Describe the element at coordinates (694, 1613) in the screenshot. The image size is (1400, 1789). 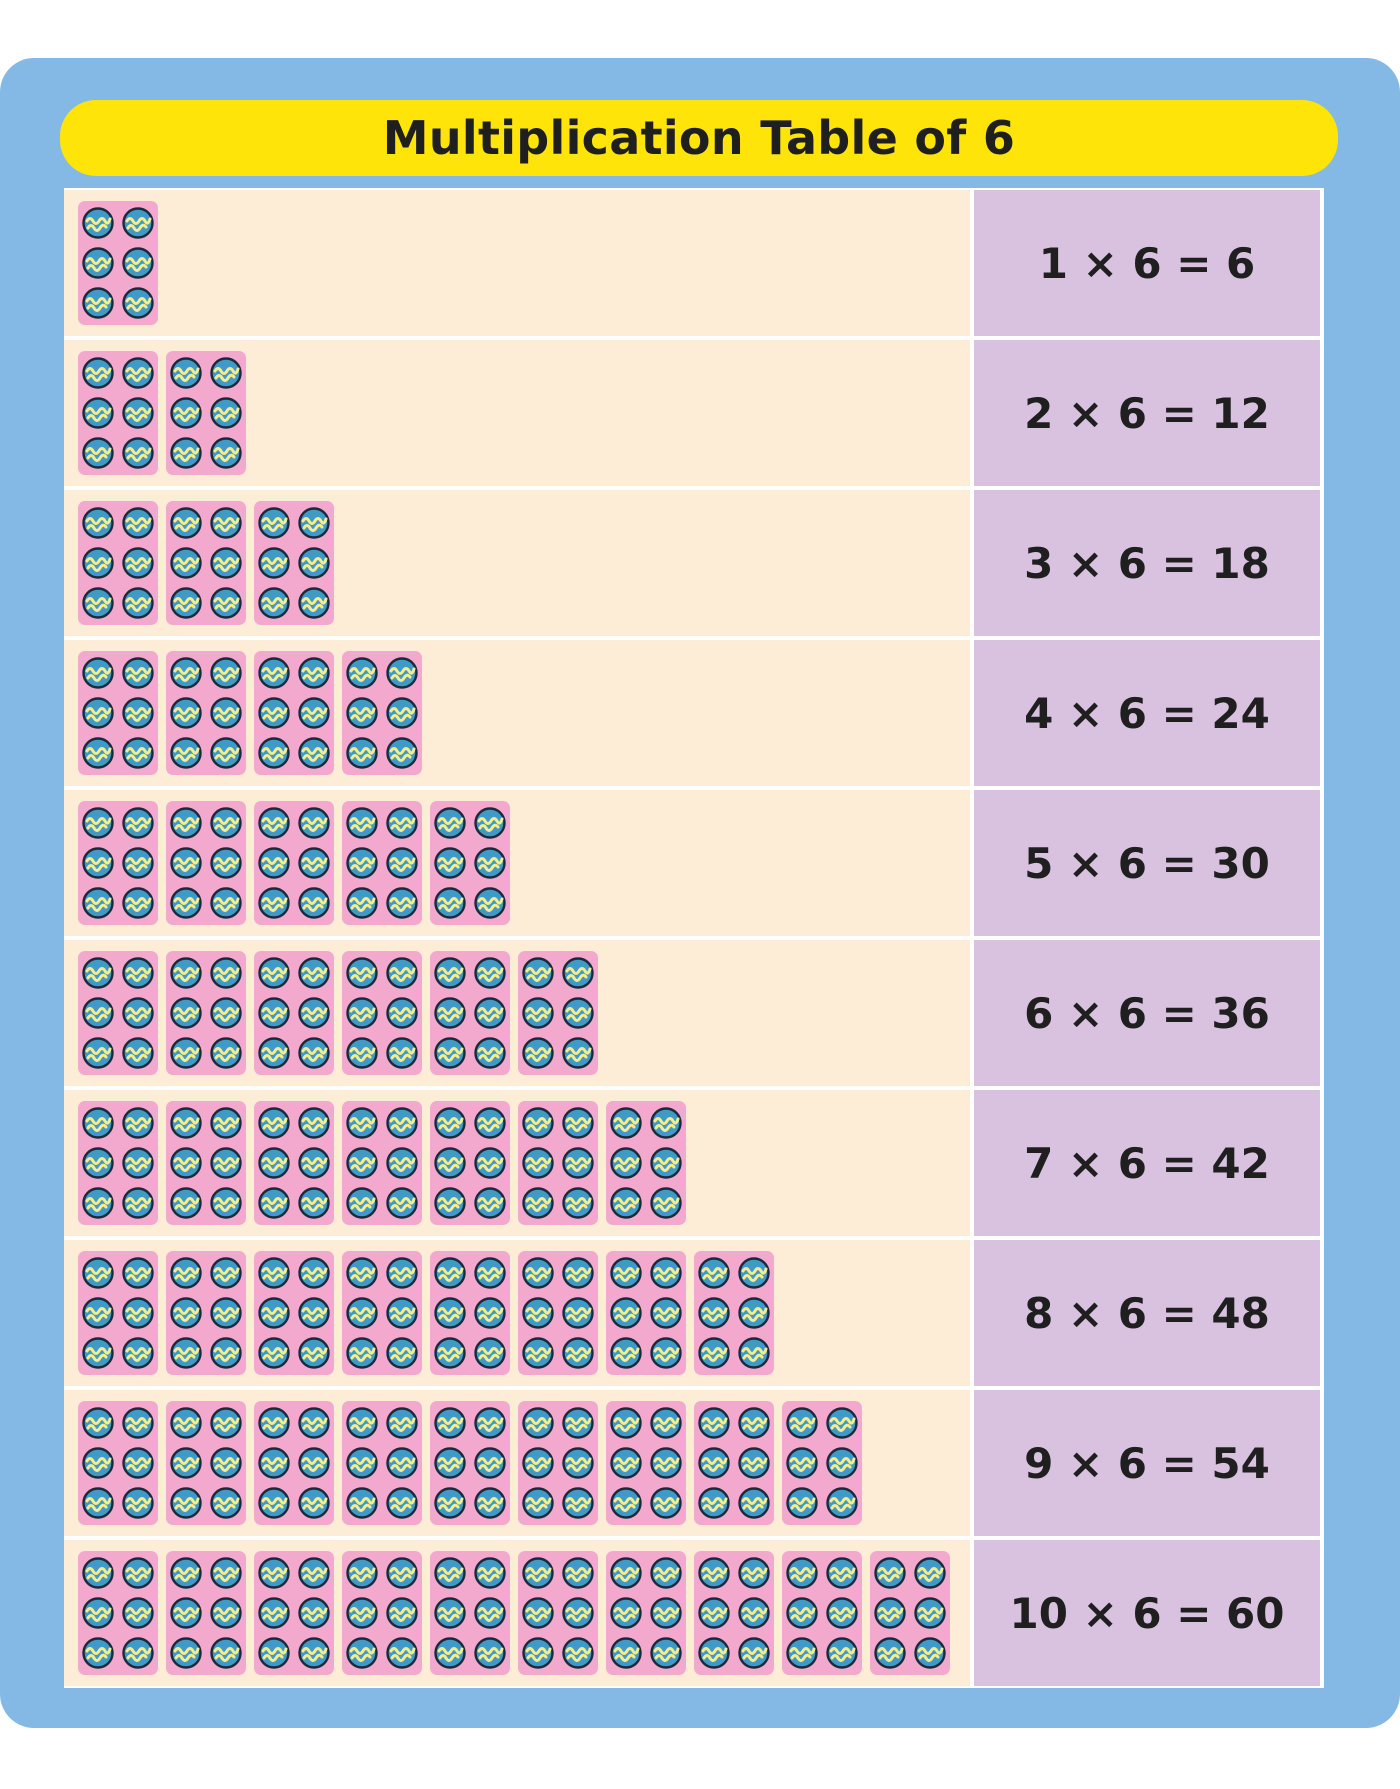
I see `table-row: 10 × 6 = 60` at that location.